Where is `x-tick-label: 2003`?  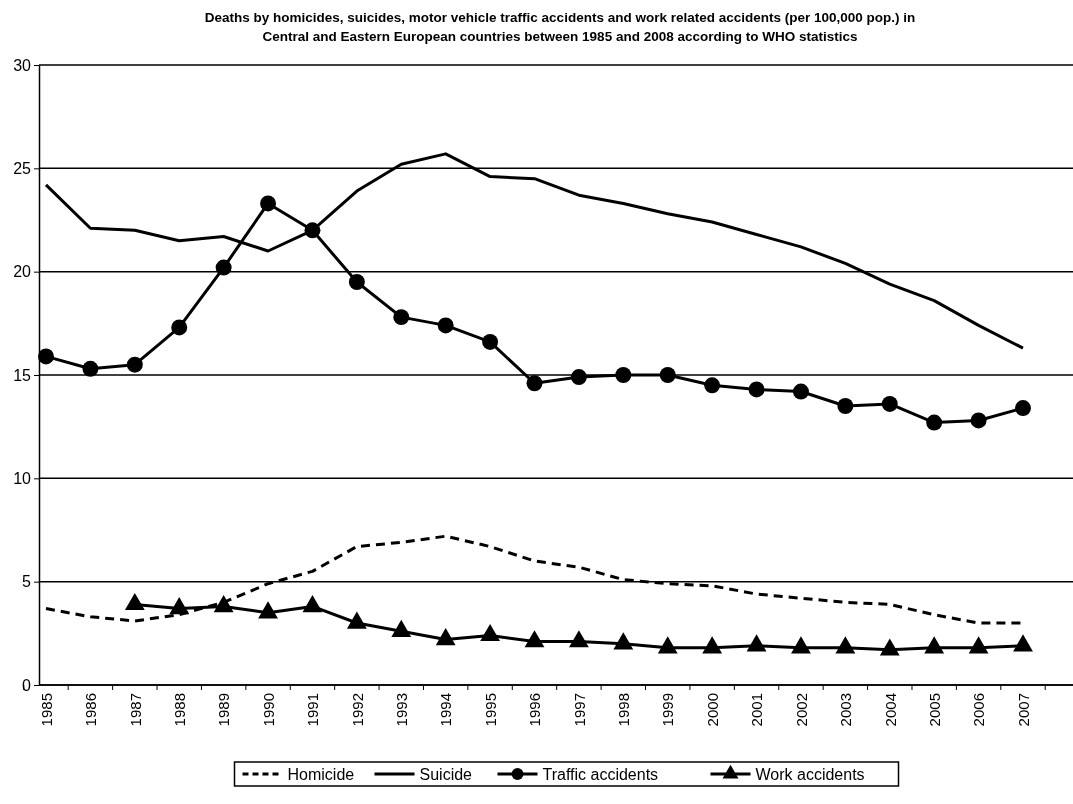
x-tick-label: 2003 is located at coordinates (846, 710).